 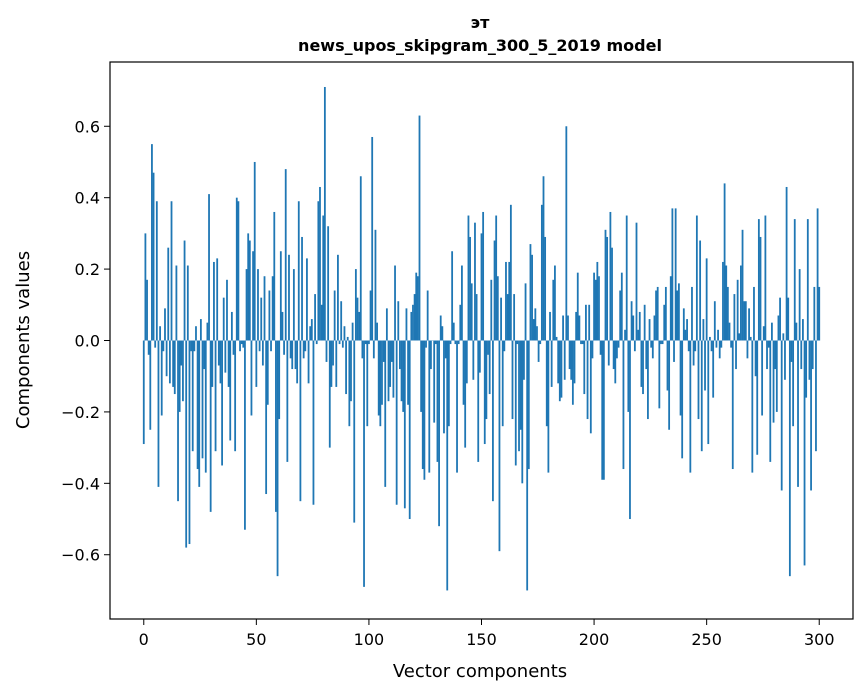 I want to click on chart-title-line-1: эт, so click(x=480, y=22).